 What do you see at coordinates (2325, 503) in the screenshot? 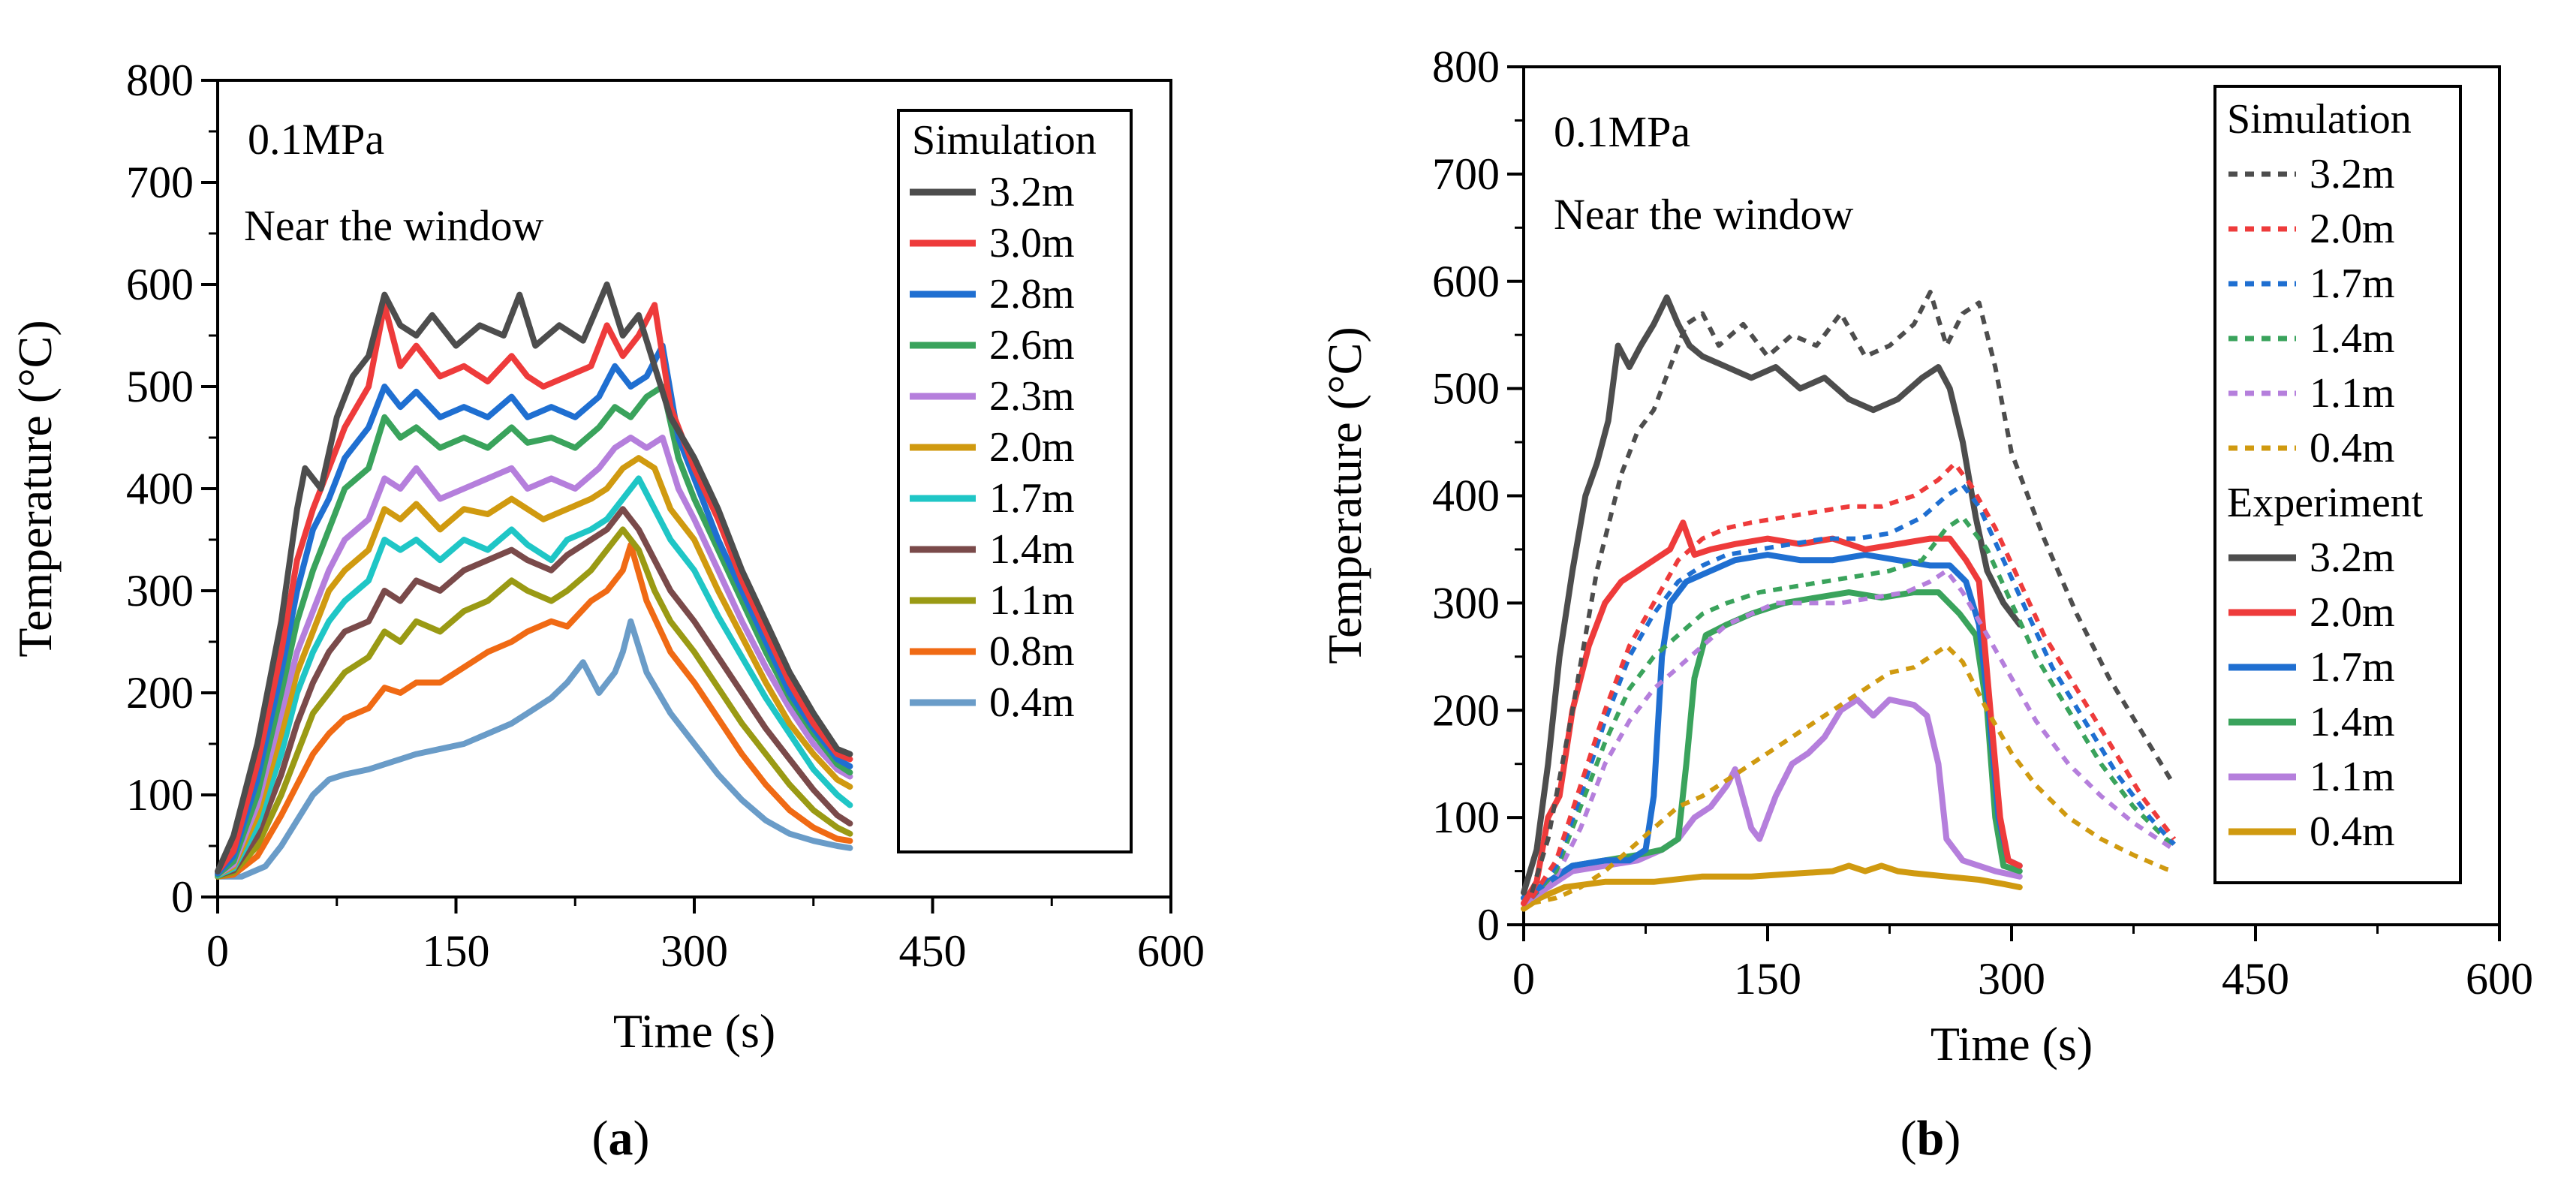
I see `legend-title-experiment: Experiment` at bounding box center [2325, 503].